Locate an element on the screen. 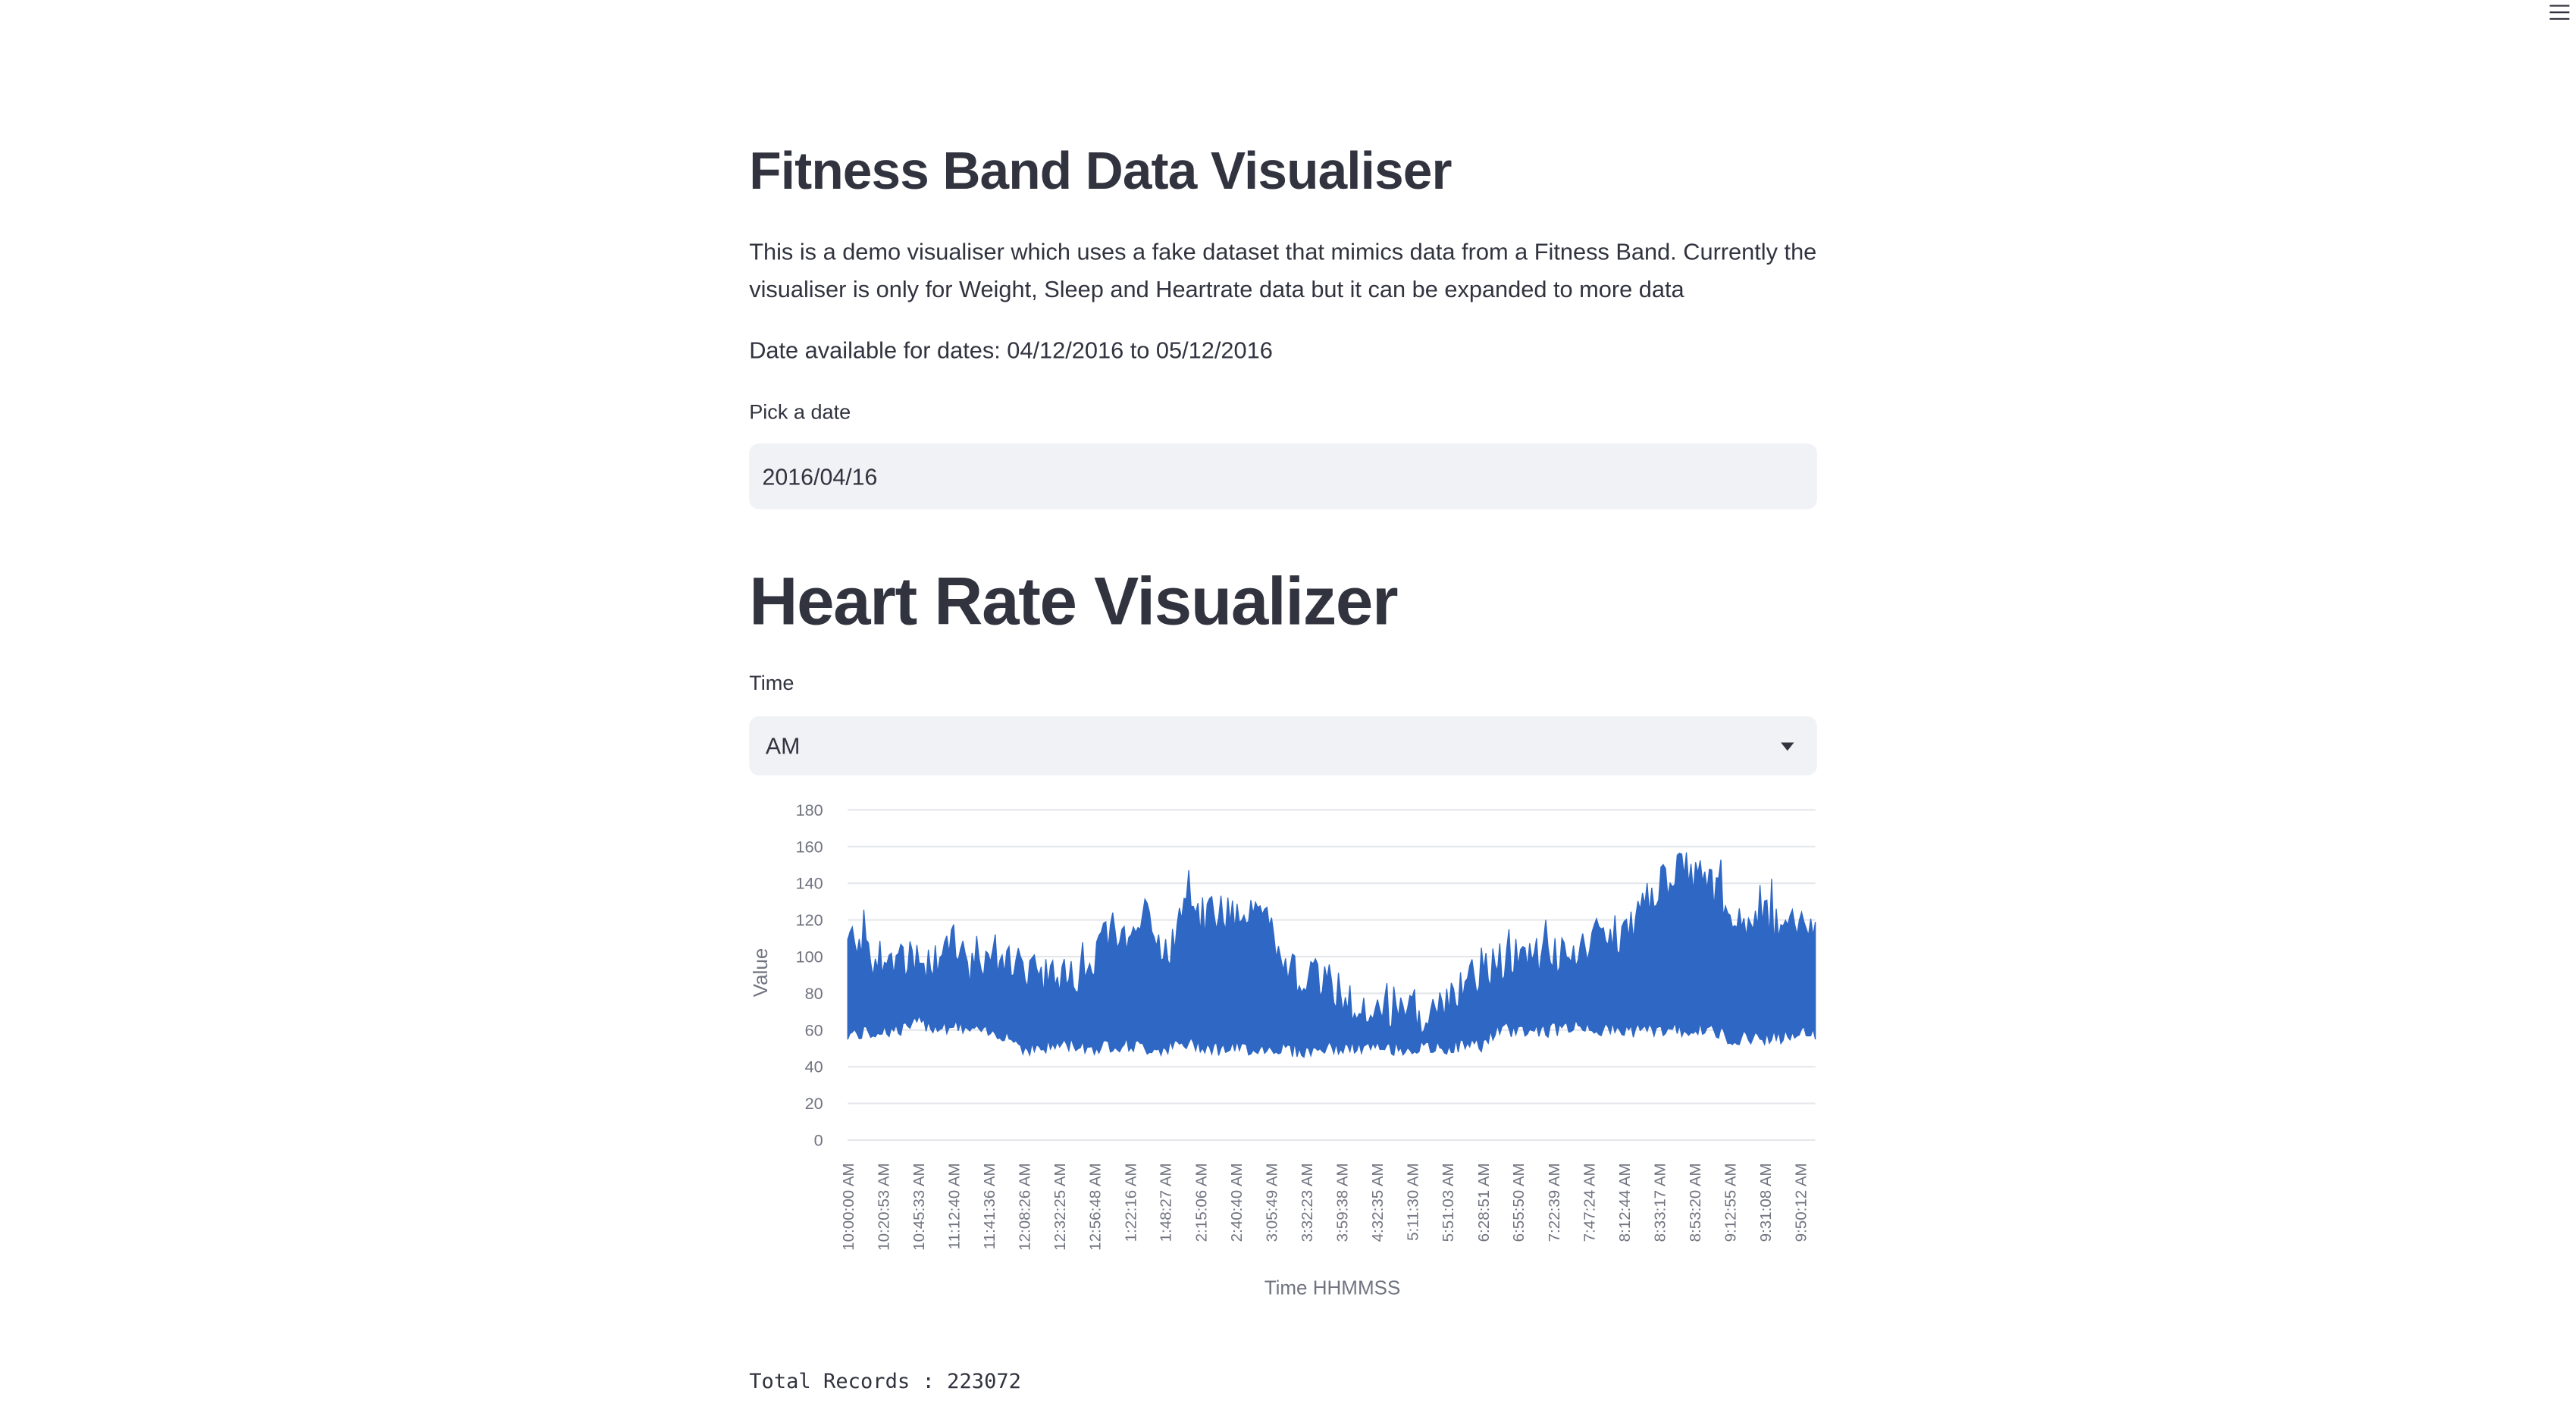  x-tick-label: 8:33:17 AM is located at coordinates (1660, 1202).